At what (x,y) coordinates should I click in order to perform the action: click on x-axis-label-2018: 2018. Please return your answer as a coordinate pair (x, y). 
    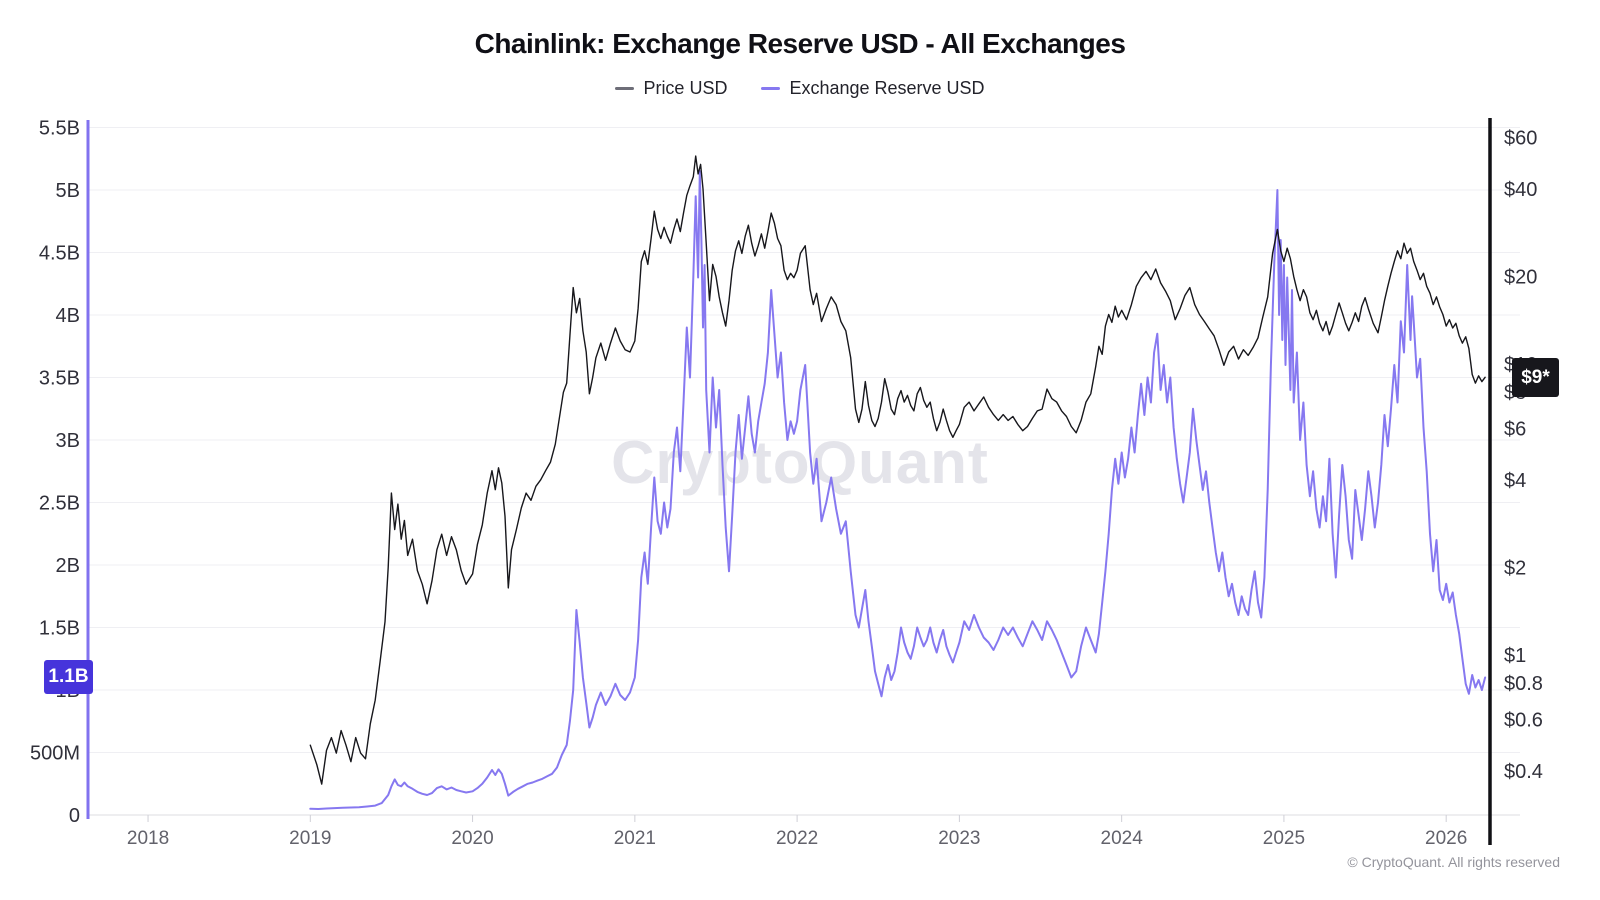
    Looking at the image, I should click on (148, 838).